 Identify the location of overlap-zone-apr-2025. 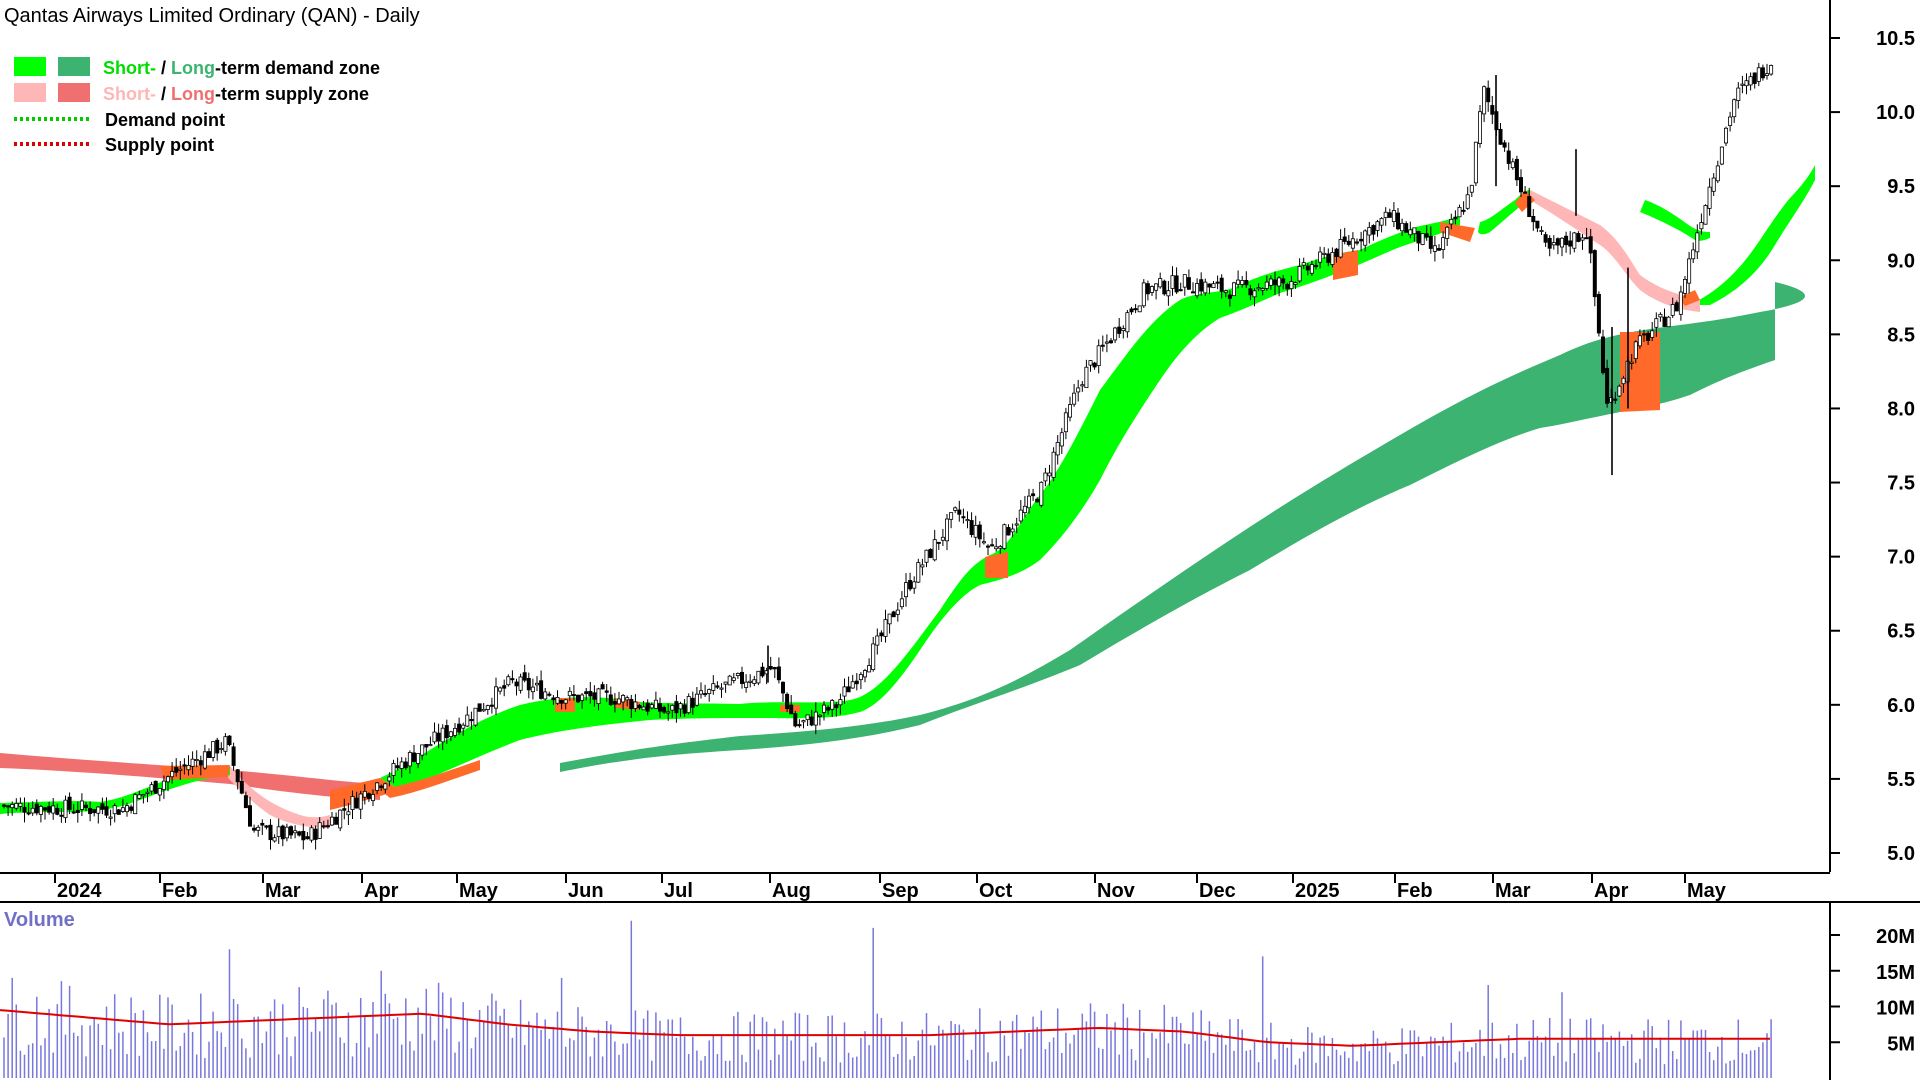
(1640, 372).